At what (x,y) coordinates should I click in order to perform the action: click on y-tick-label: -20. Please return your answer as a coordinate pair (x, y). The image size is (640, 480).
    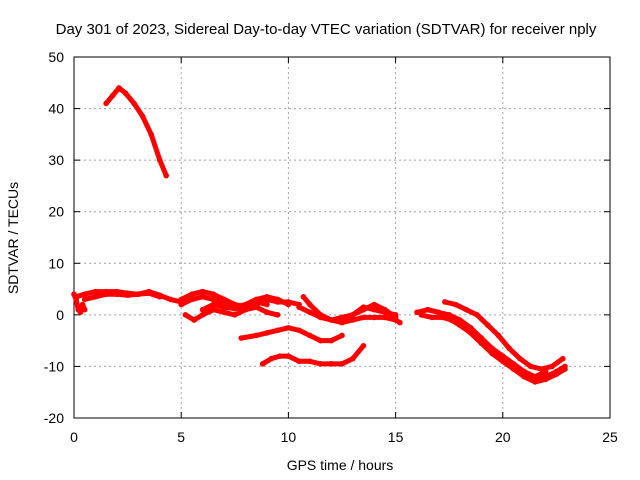
    Looking at the image, I should click on (54, 418).